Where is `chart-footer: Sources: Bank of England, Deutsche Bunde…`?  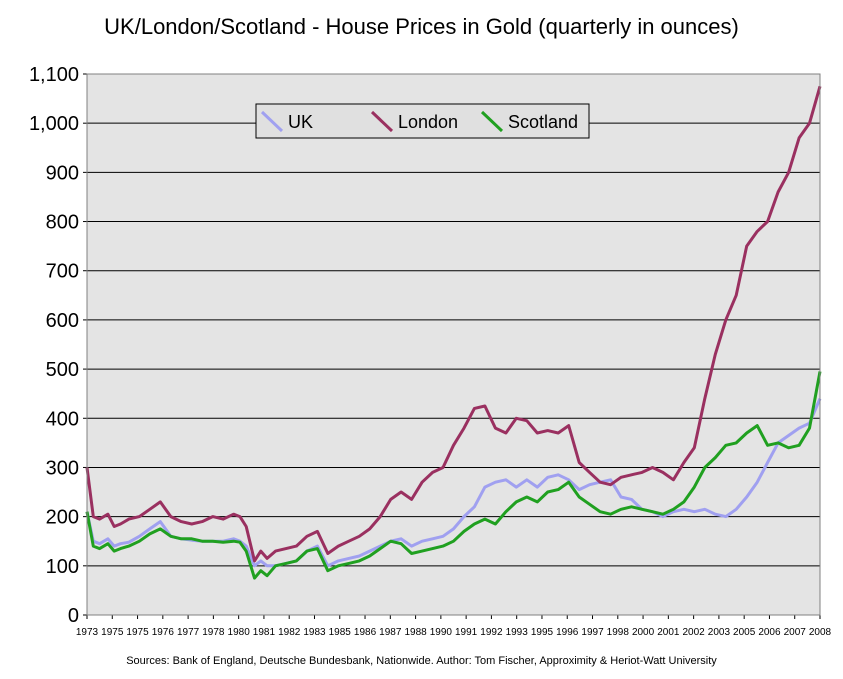 chart-footer: Sources: Bank of England, Deutsche Bunde… is located at coordinates (421, 661).